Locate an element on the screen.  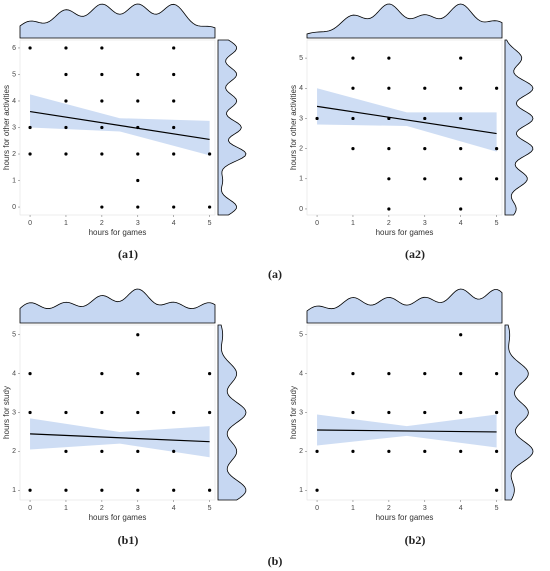
confidence-band is located at coordinates (120, 125).